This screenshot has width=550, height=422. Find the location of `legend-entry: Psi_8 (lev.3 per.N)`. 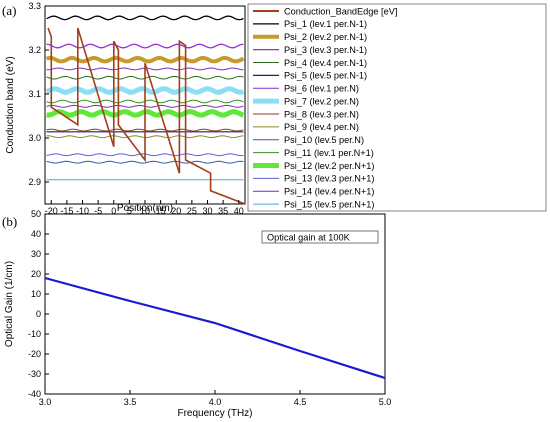

legend-entry: Psi_8 (lev.3 per.N) is located at coordinates (321, 114).